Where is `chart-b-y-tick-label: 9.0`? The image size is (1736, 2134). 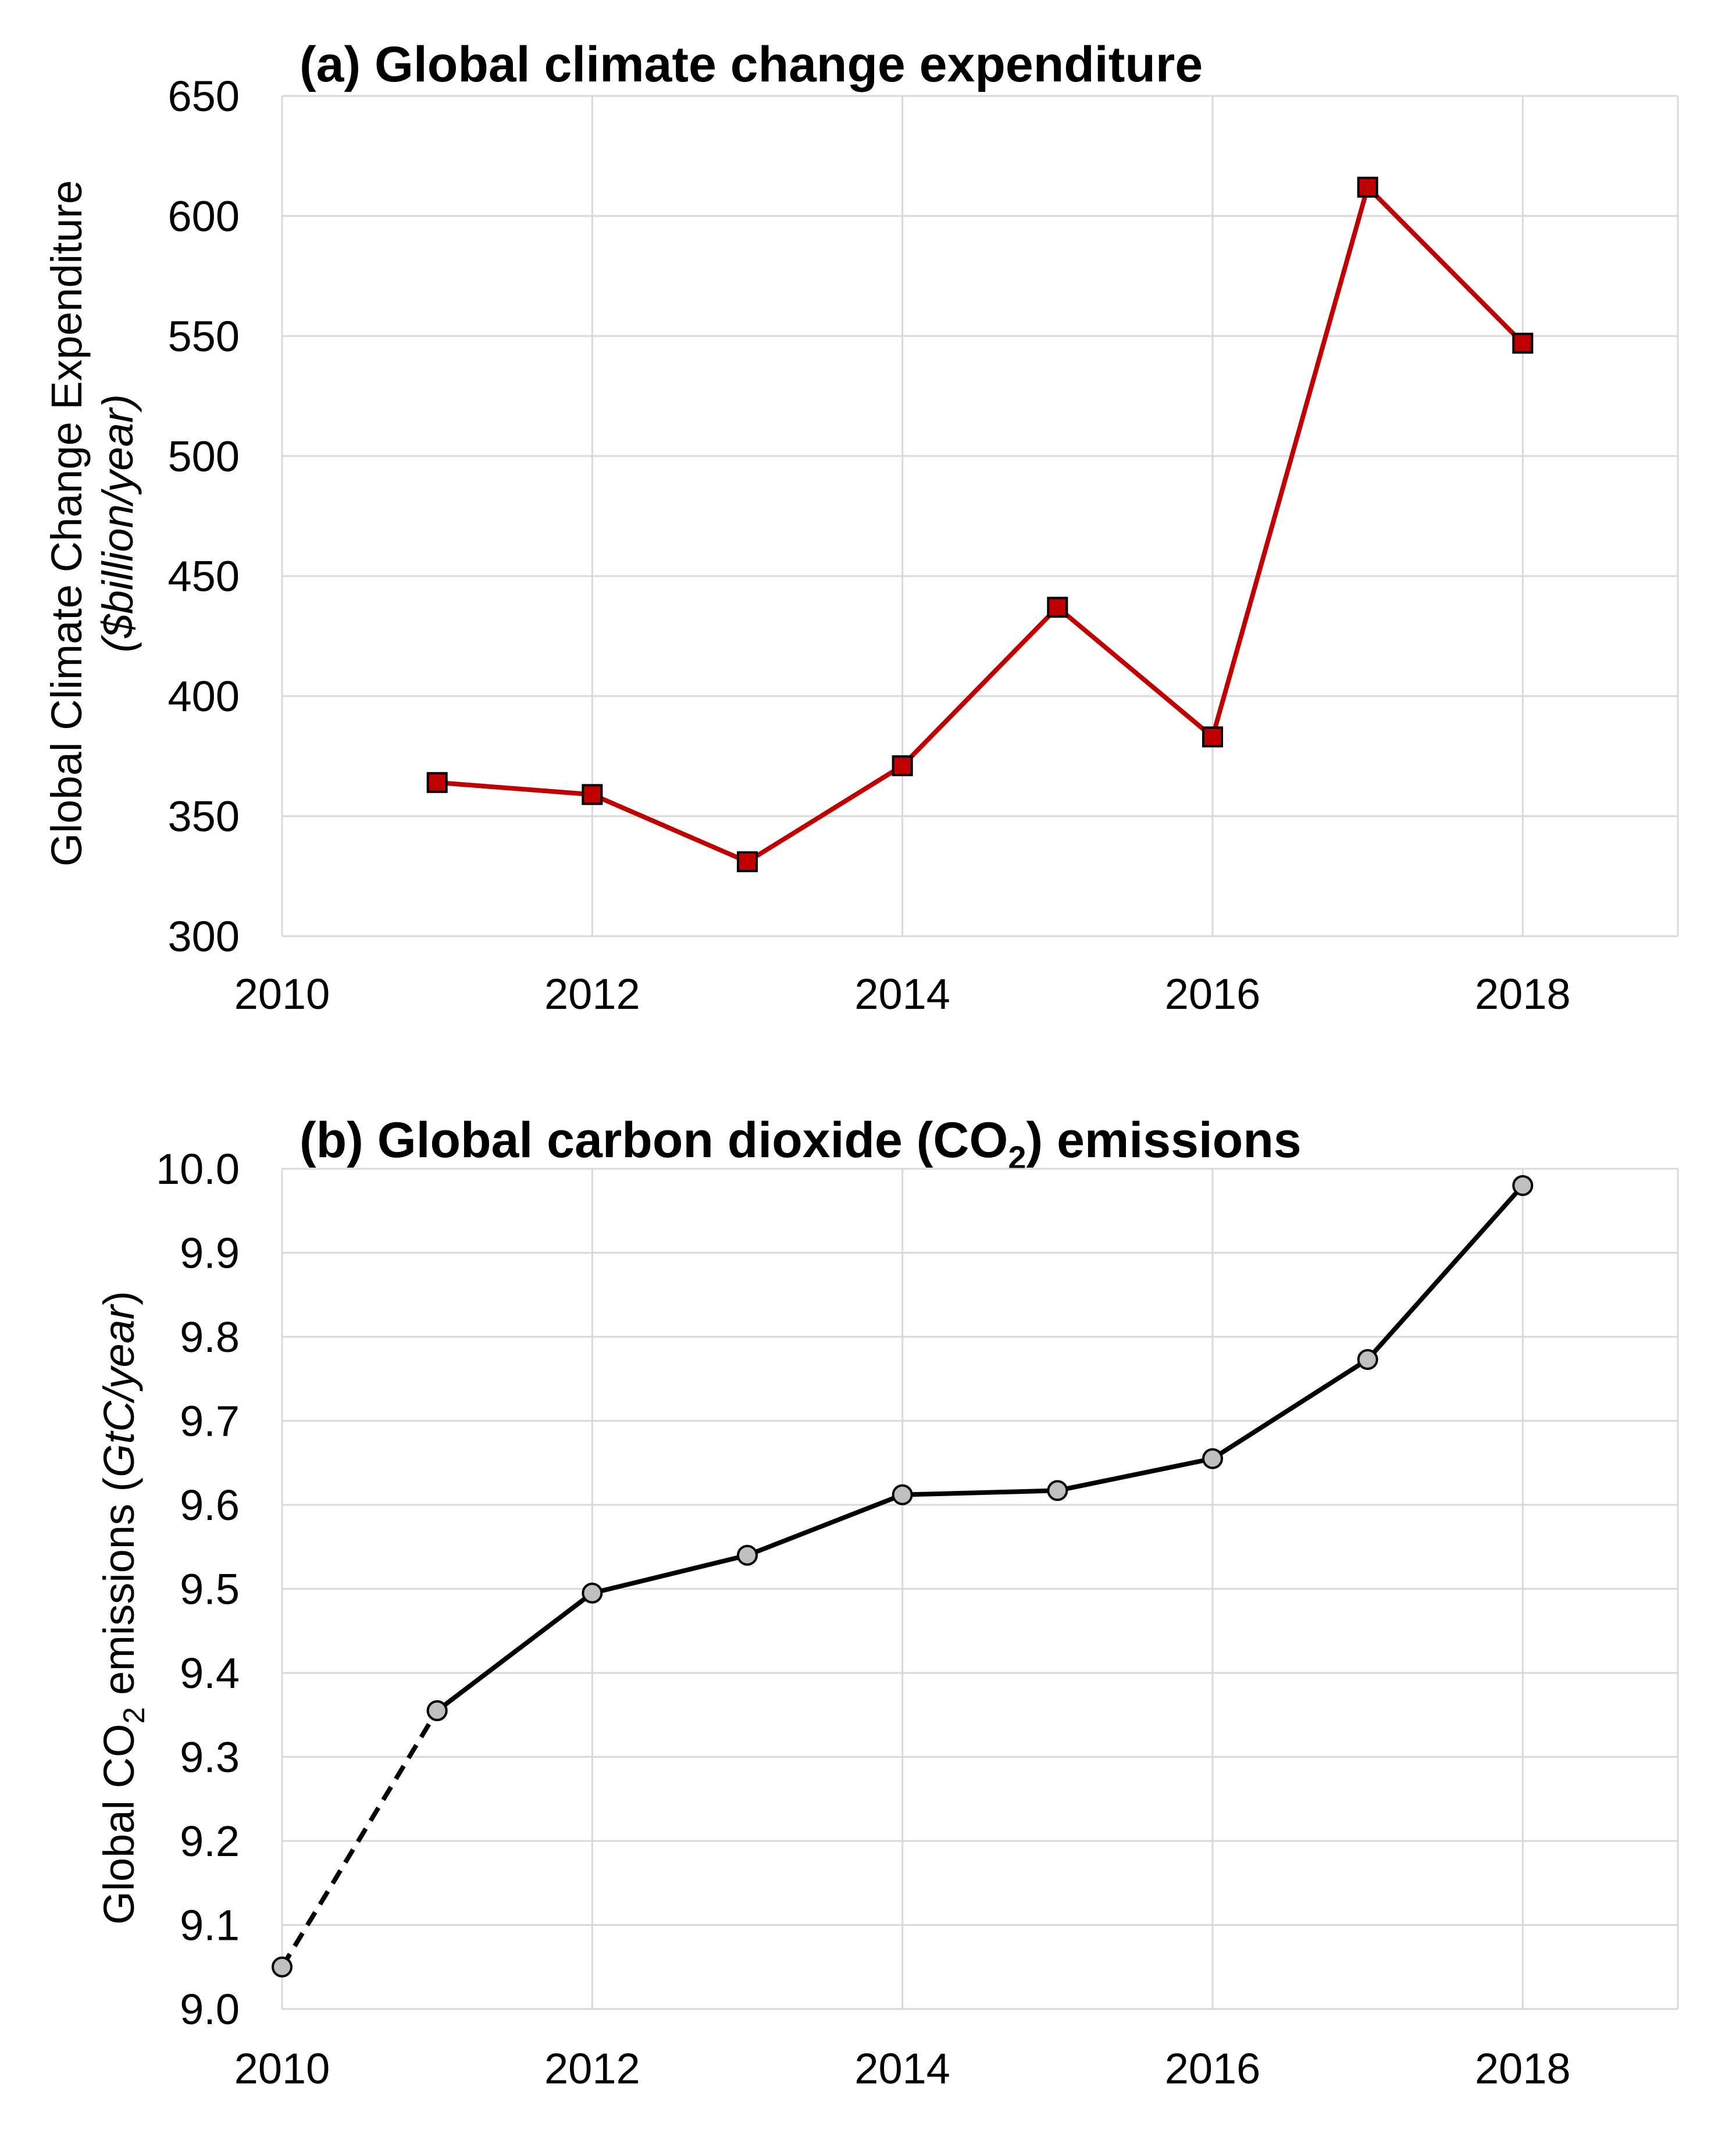 chart-b-y-tick-label: 9.0 is located at coordinates (210, 2009).